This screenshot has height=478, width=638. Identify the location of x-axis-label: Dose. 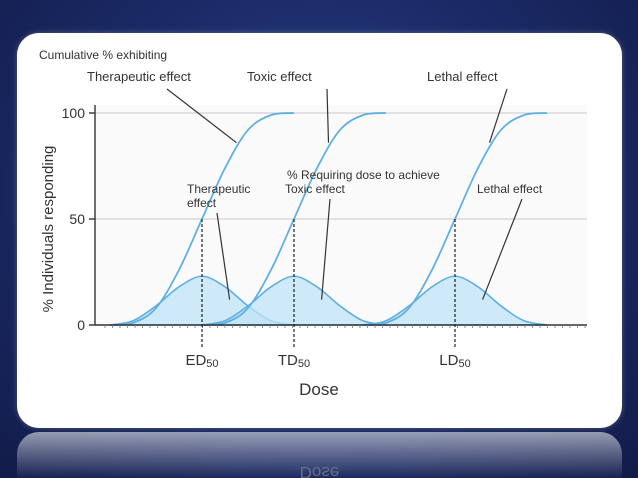
(319, 389).